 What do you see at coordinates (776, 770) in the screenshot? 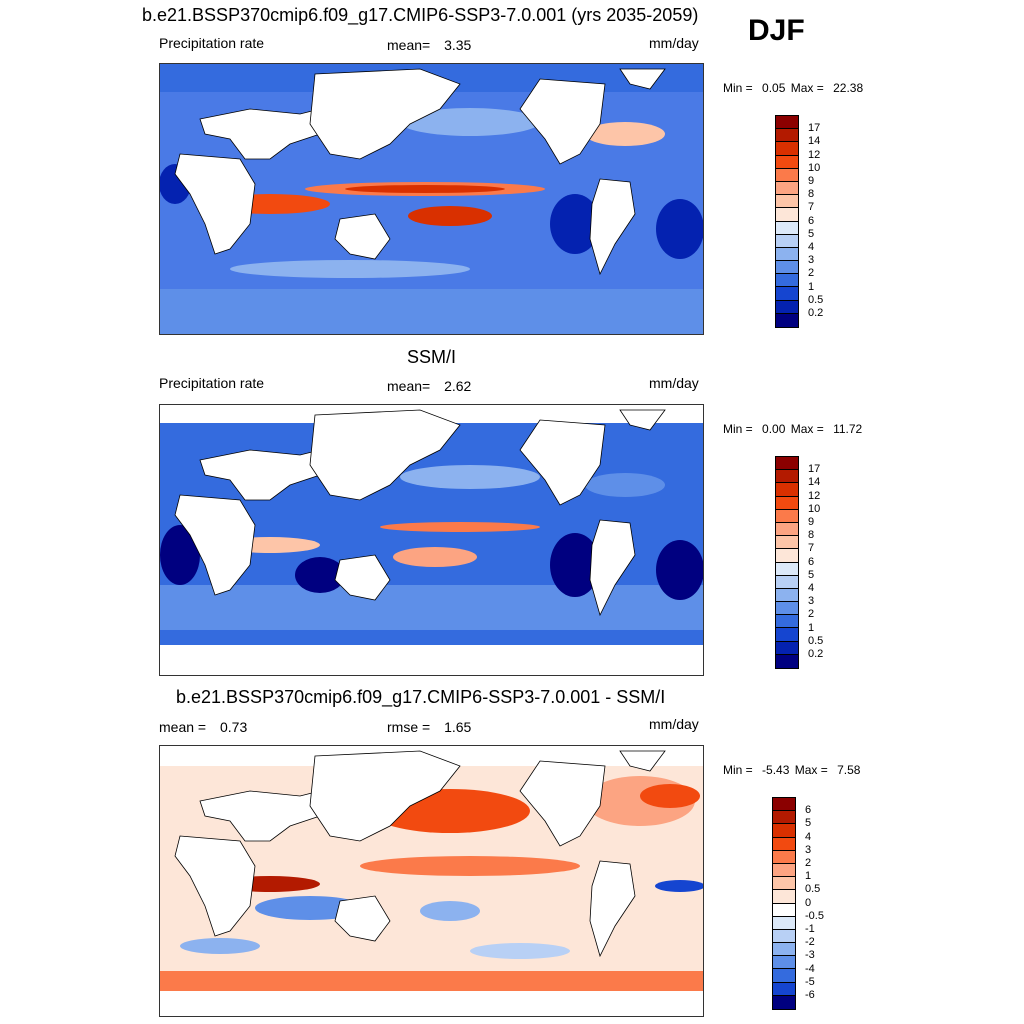
I see `min-value: -5.43` at bounding box center [776, 770].